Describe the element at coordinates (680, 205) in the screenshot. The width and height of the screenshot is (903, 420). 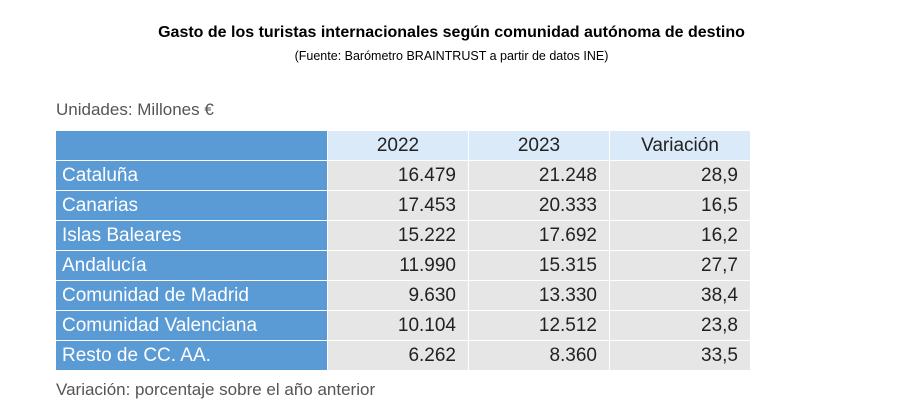
I see `variation-cell: 16,5` at that location.